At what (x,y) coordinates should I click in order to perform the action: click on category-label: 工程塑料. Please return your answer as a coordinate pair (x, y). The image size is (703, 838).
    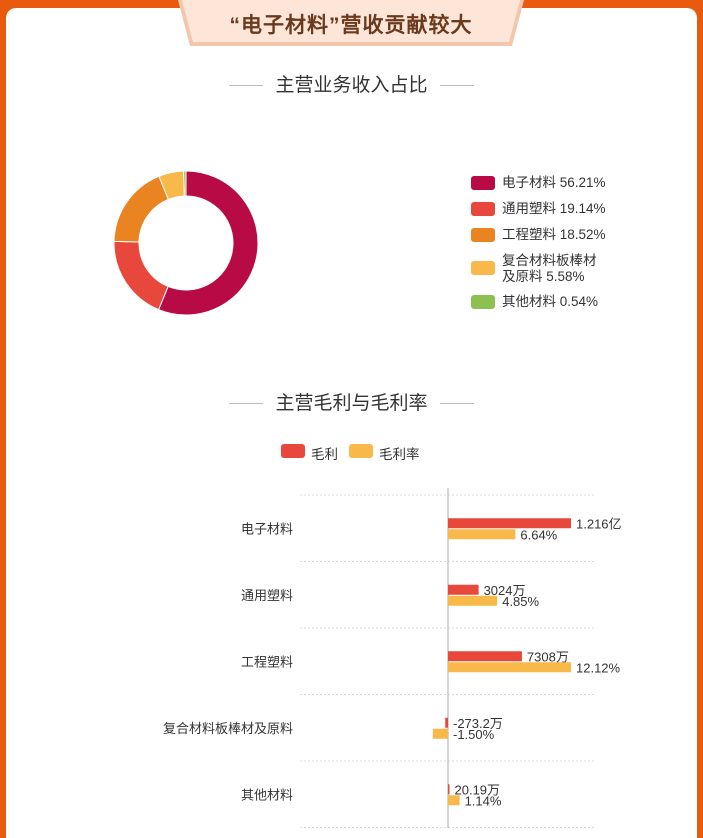
    Looking at the image, I should click on (267, 661).